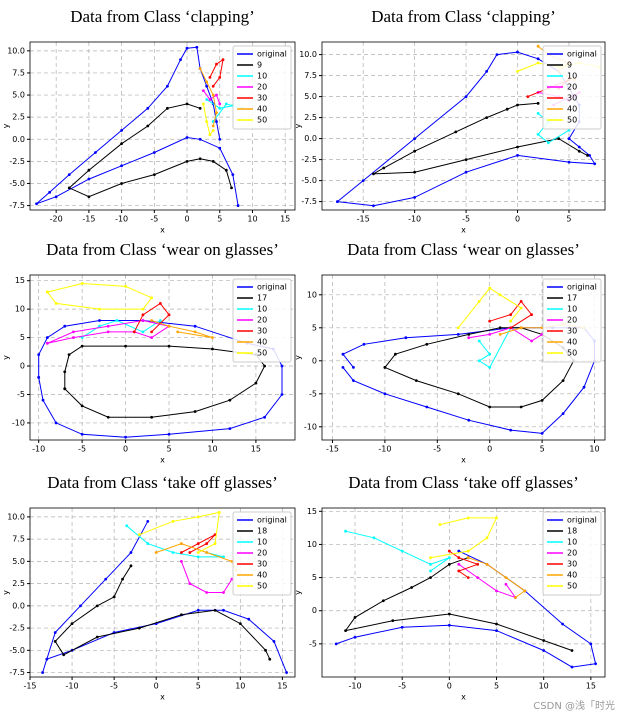 This screenshot has height=719, width=625. Describe the element at coordinates (309, 180) in the screenshot. I see `y-tick-label: -5.0` at that location.